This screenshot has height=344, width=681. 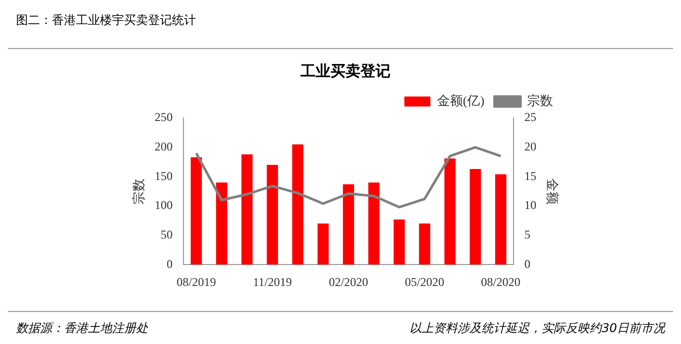 I want to click on x-tick-label: 08/2019, so click(x=196, y=281).